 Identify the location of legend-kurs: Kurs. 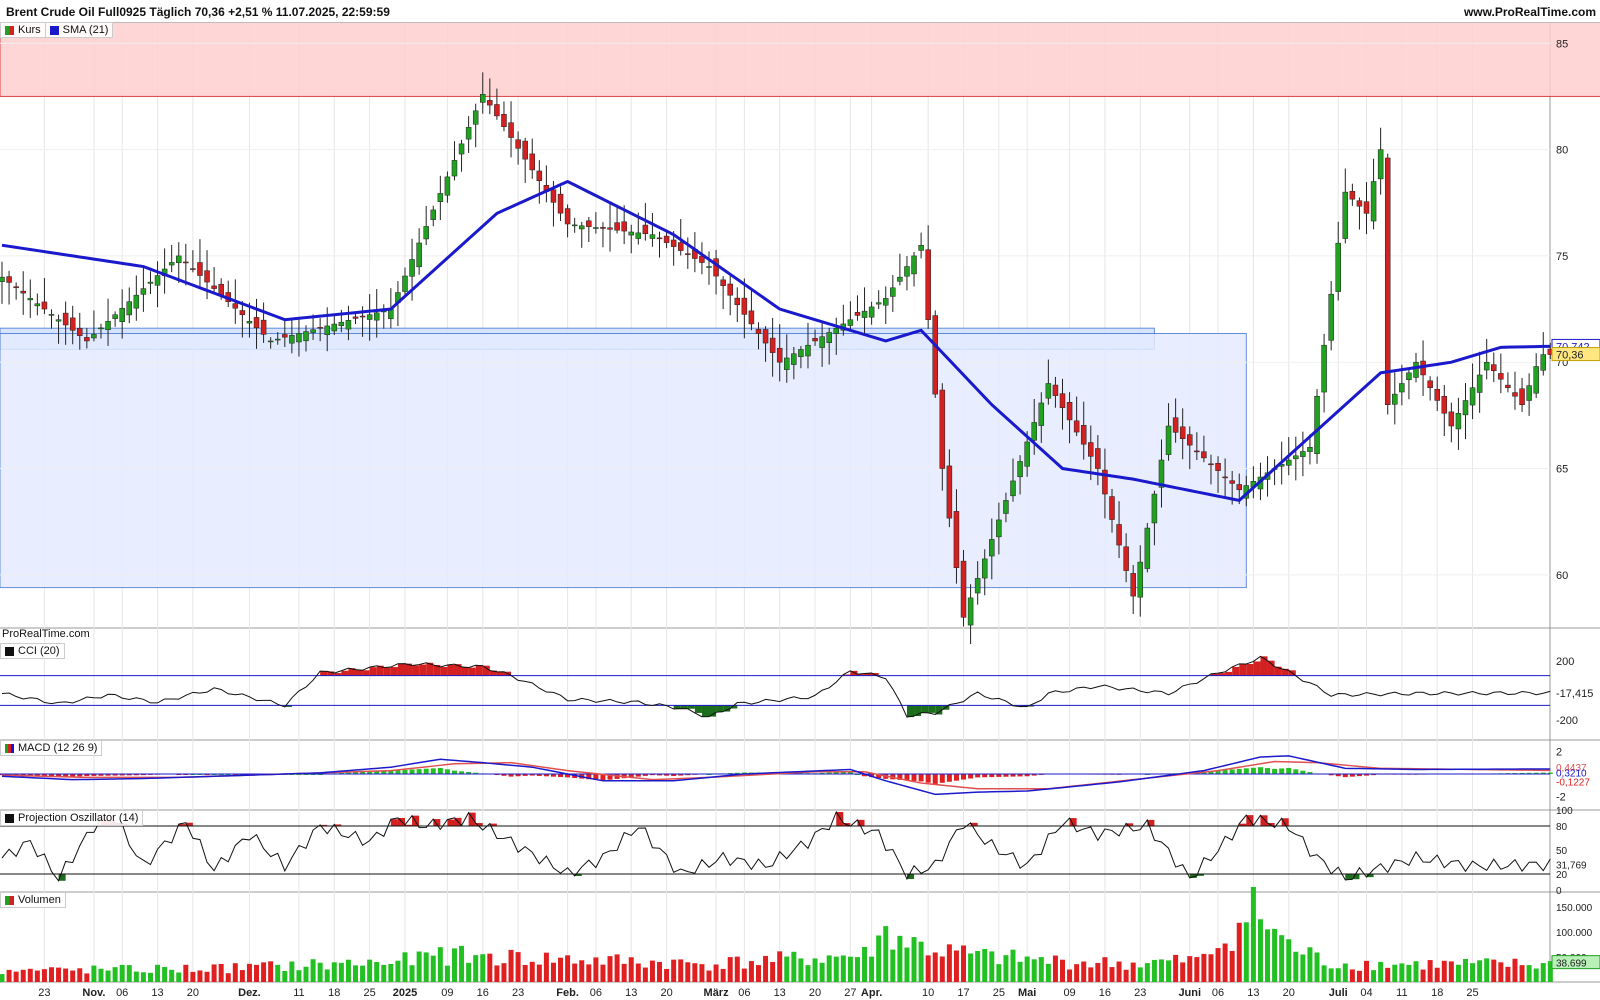
(23, 30).